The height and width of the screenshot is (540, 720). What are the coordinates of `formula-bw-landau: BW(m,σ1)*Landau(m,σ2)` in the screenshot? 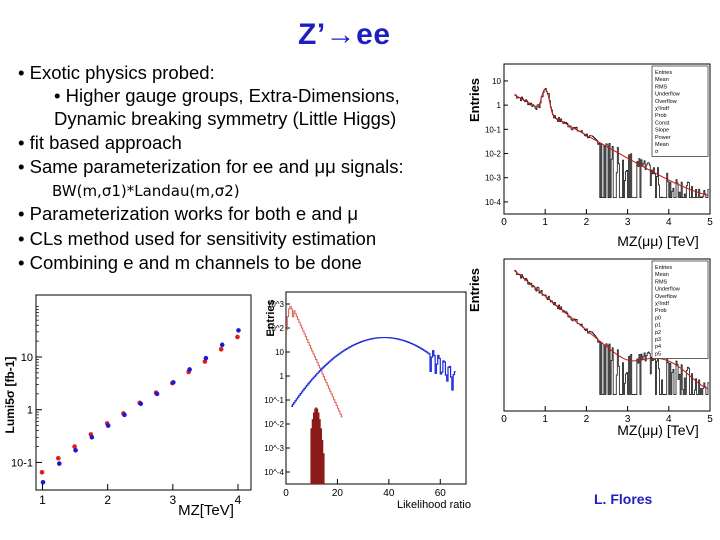 It's located at (146, 191).